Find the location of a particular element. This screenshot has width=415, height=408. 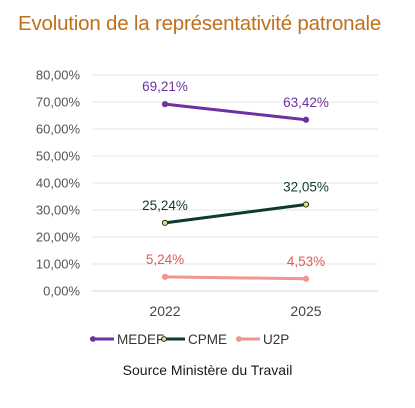

legend-label: U2P is located at coordinates (276, 339).